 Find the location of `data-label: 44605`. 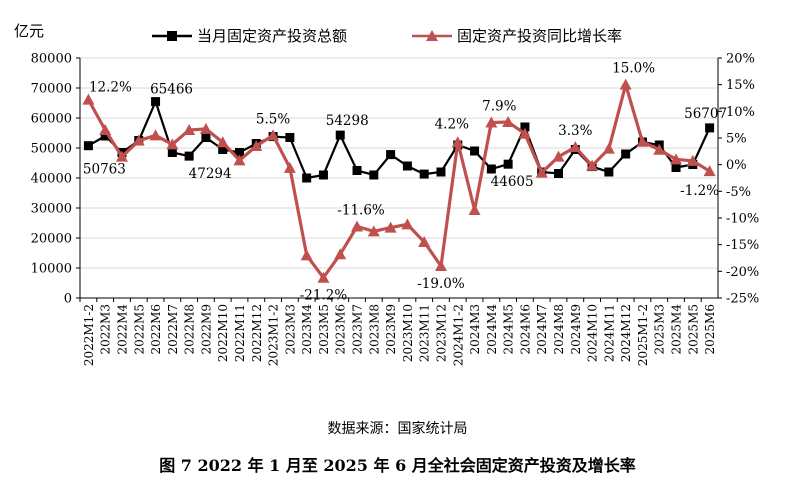

data-label: 44605 is located at coordinates (512, 182).